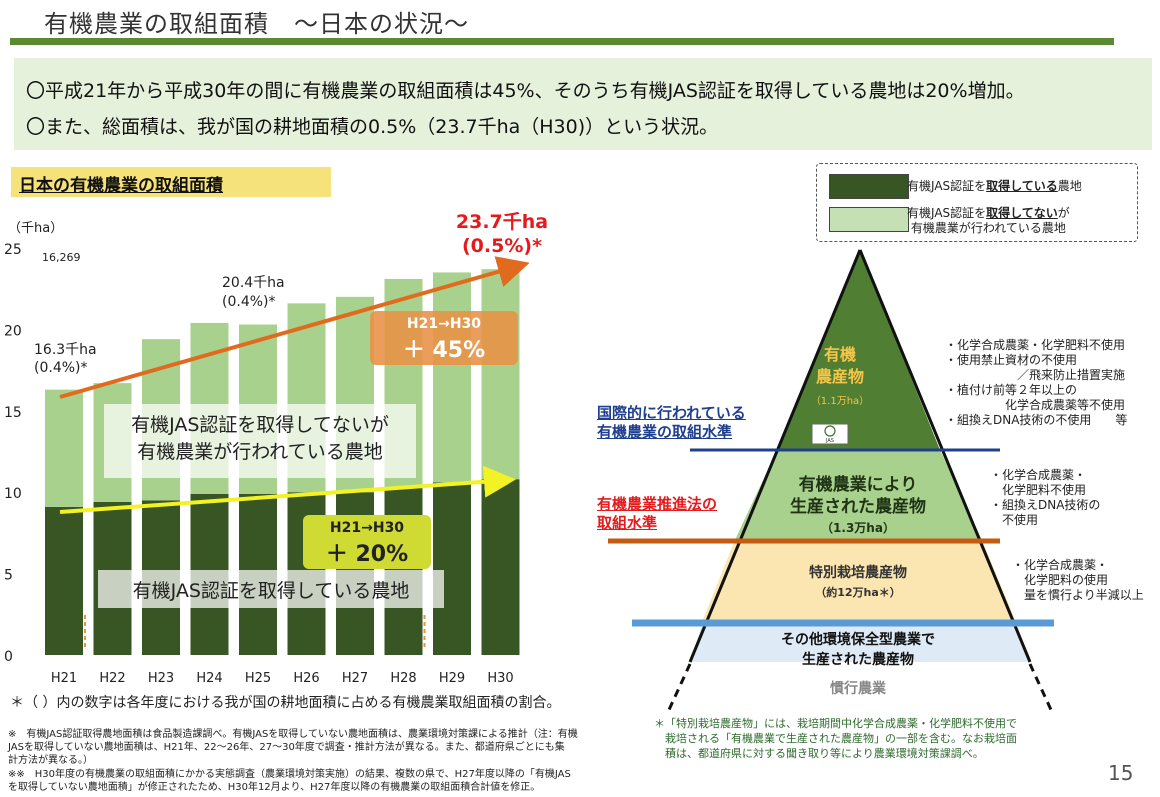  I want to click on jas-trend-arrow, so click(287, 489).